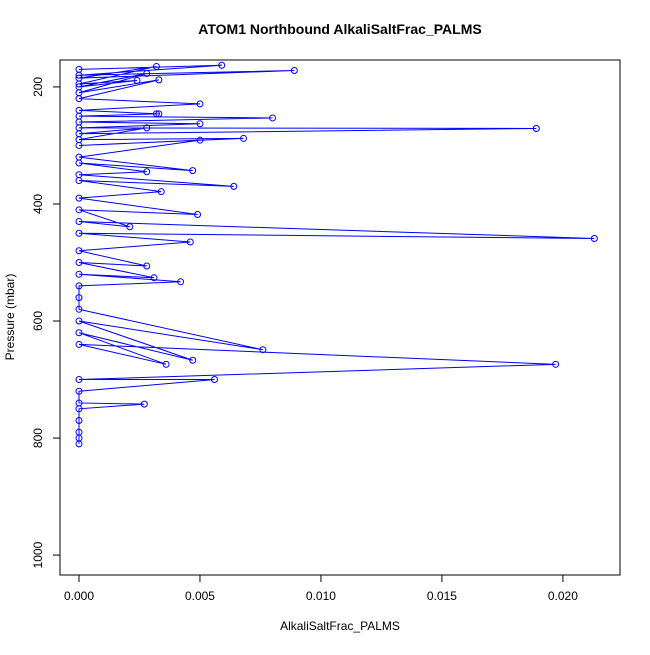  Describe the element at coordinates (38, 87) in the screenshot. I see `y-tick-label: 200` at that location.